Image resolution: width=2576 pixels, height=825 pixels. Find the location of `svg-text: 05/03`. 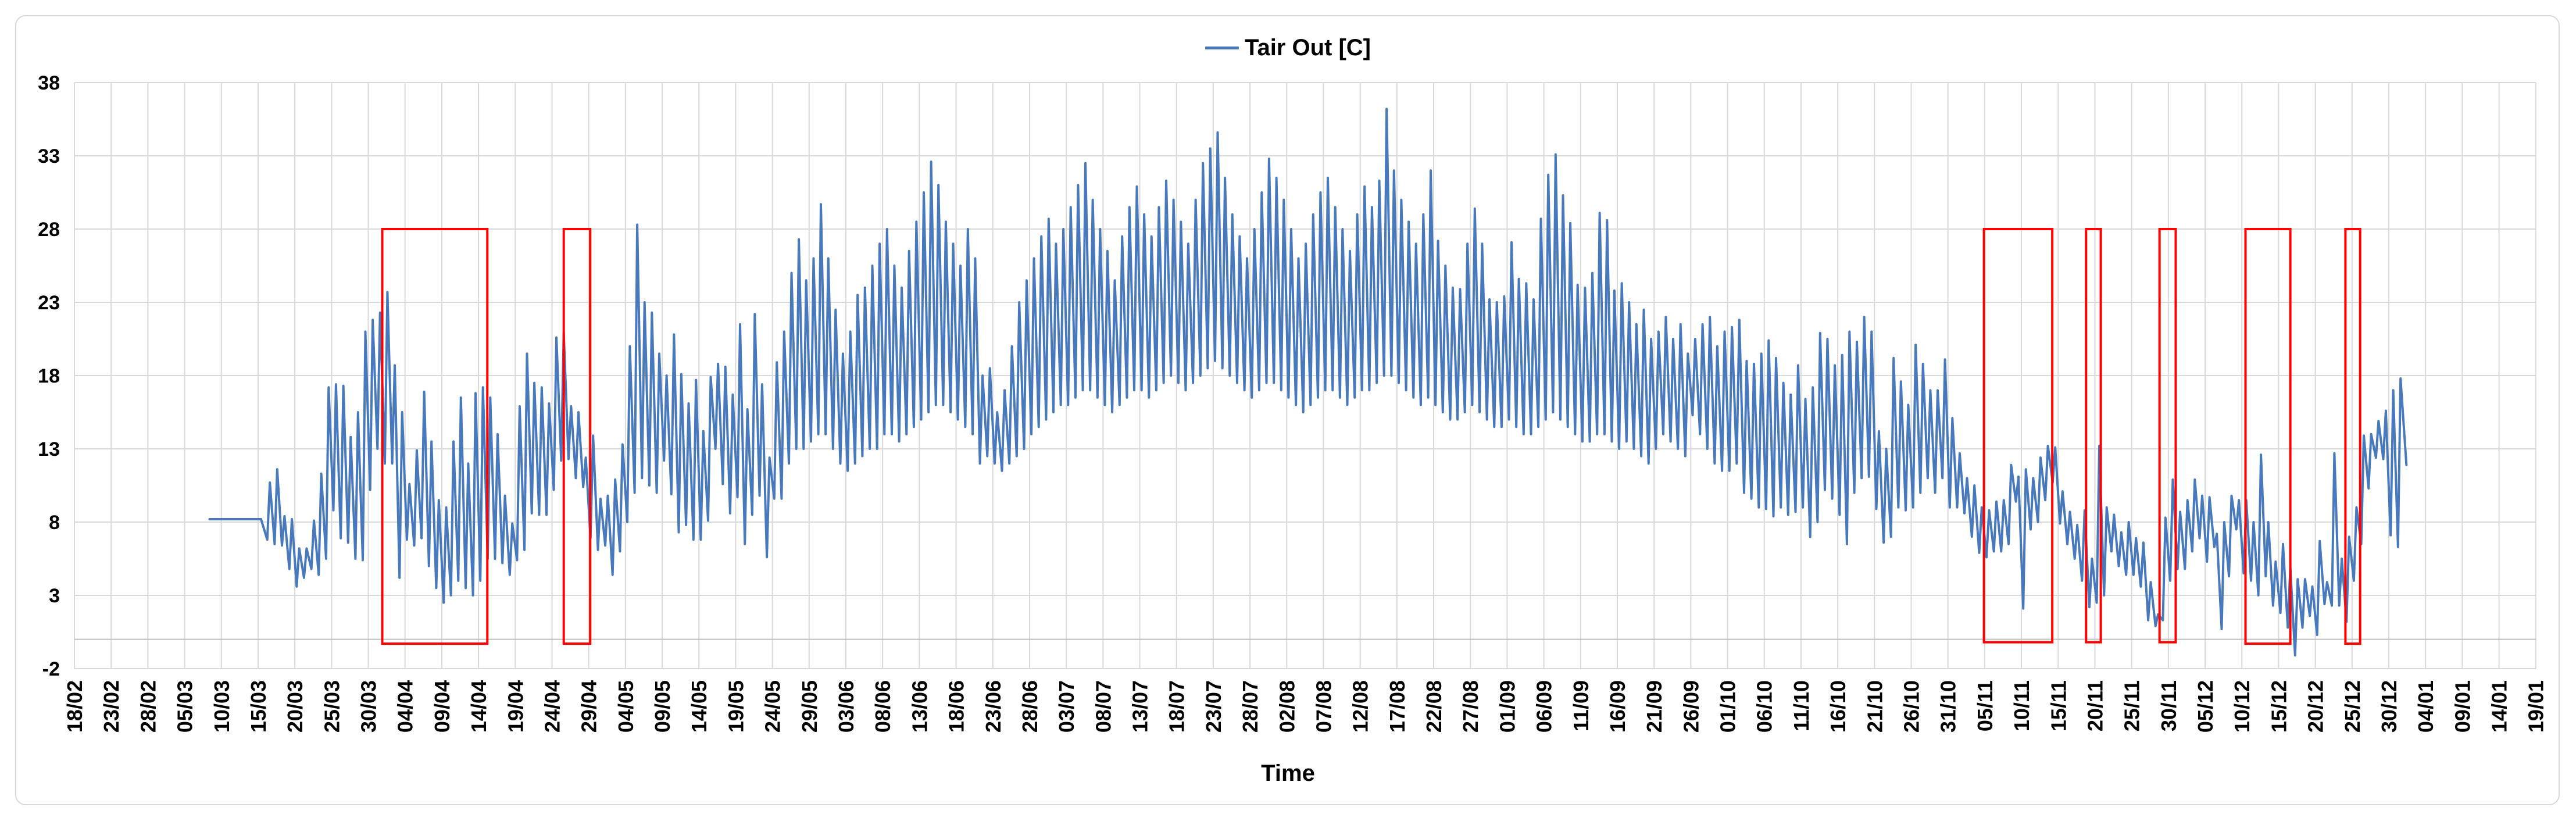

svg-text: 05/03 is located at coordinates (185, 707).